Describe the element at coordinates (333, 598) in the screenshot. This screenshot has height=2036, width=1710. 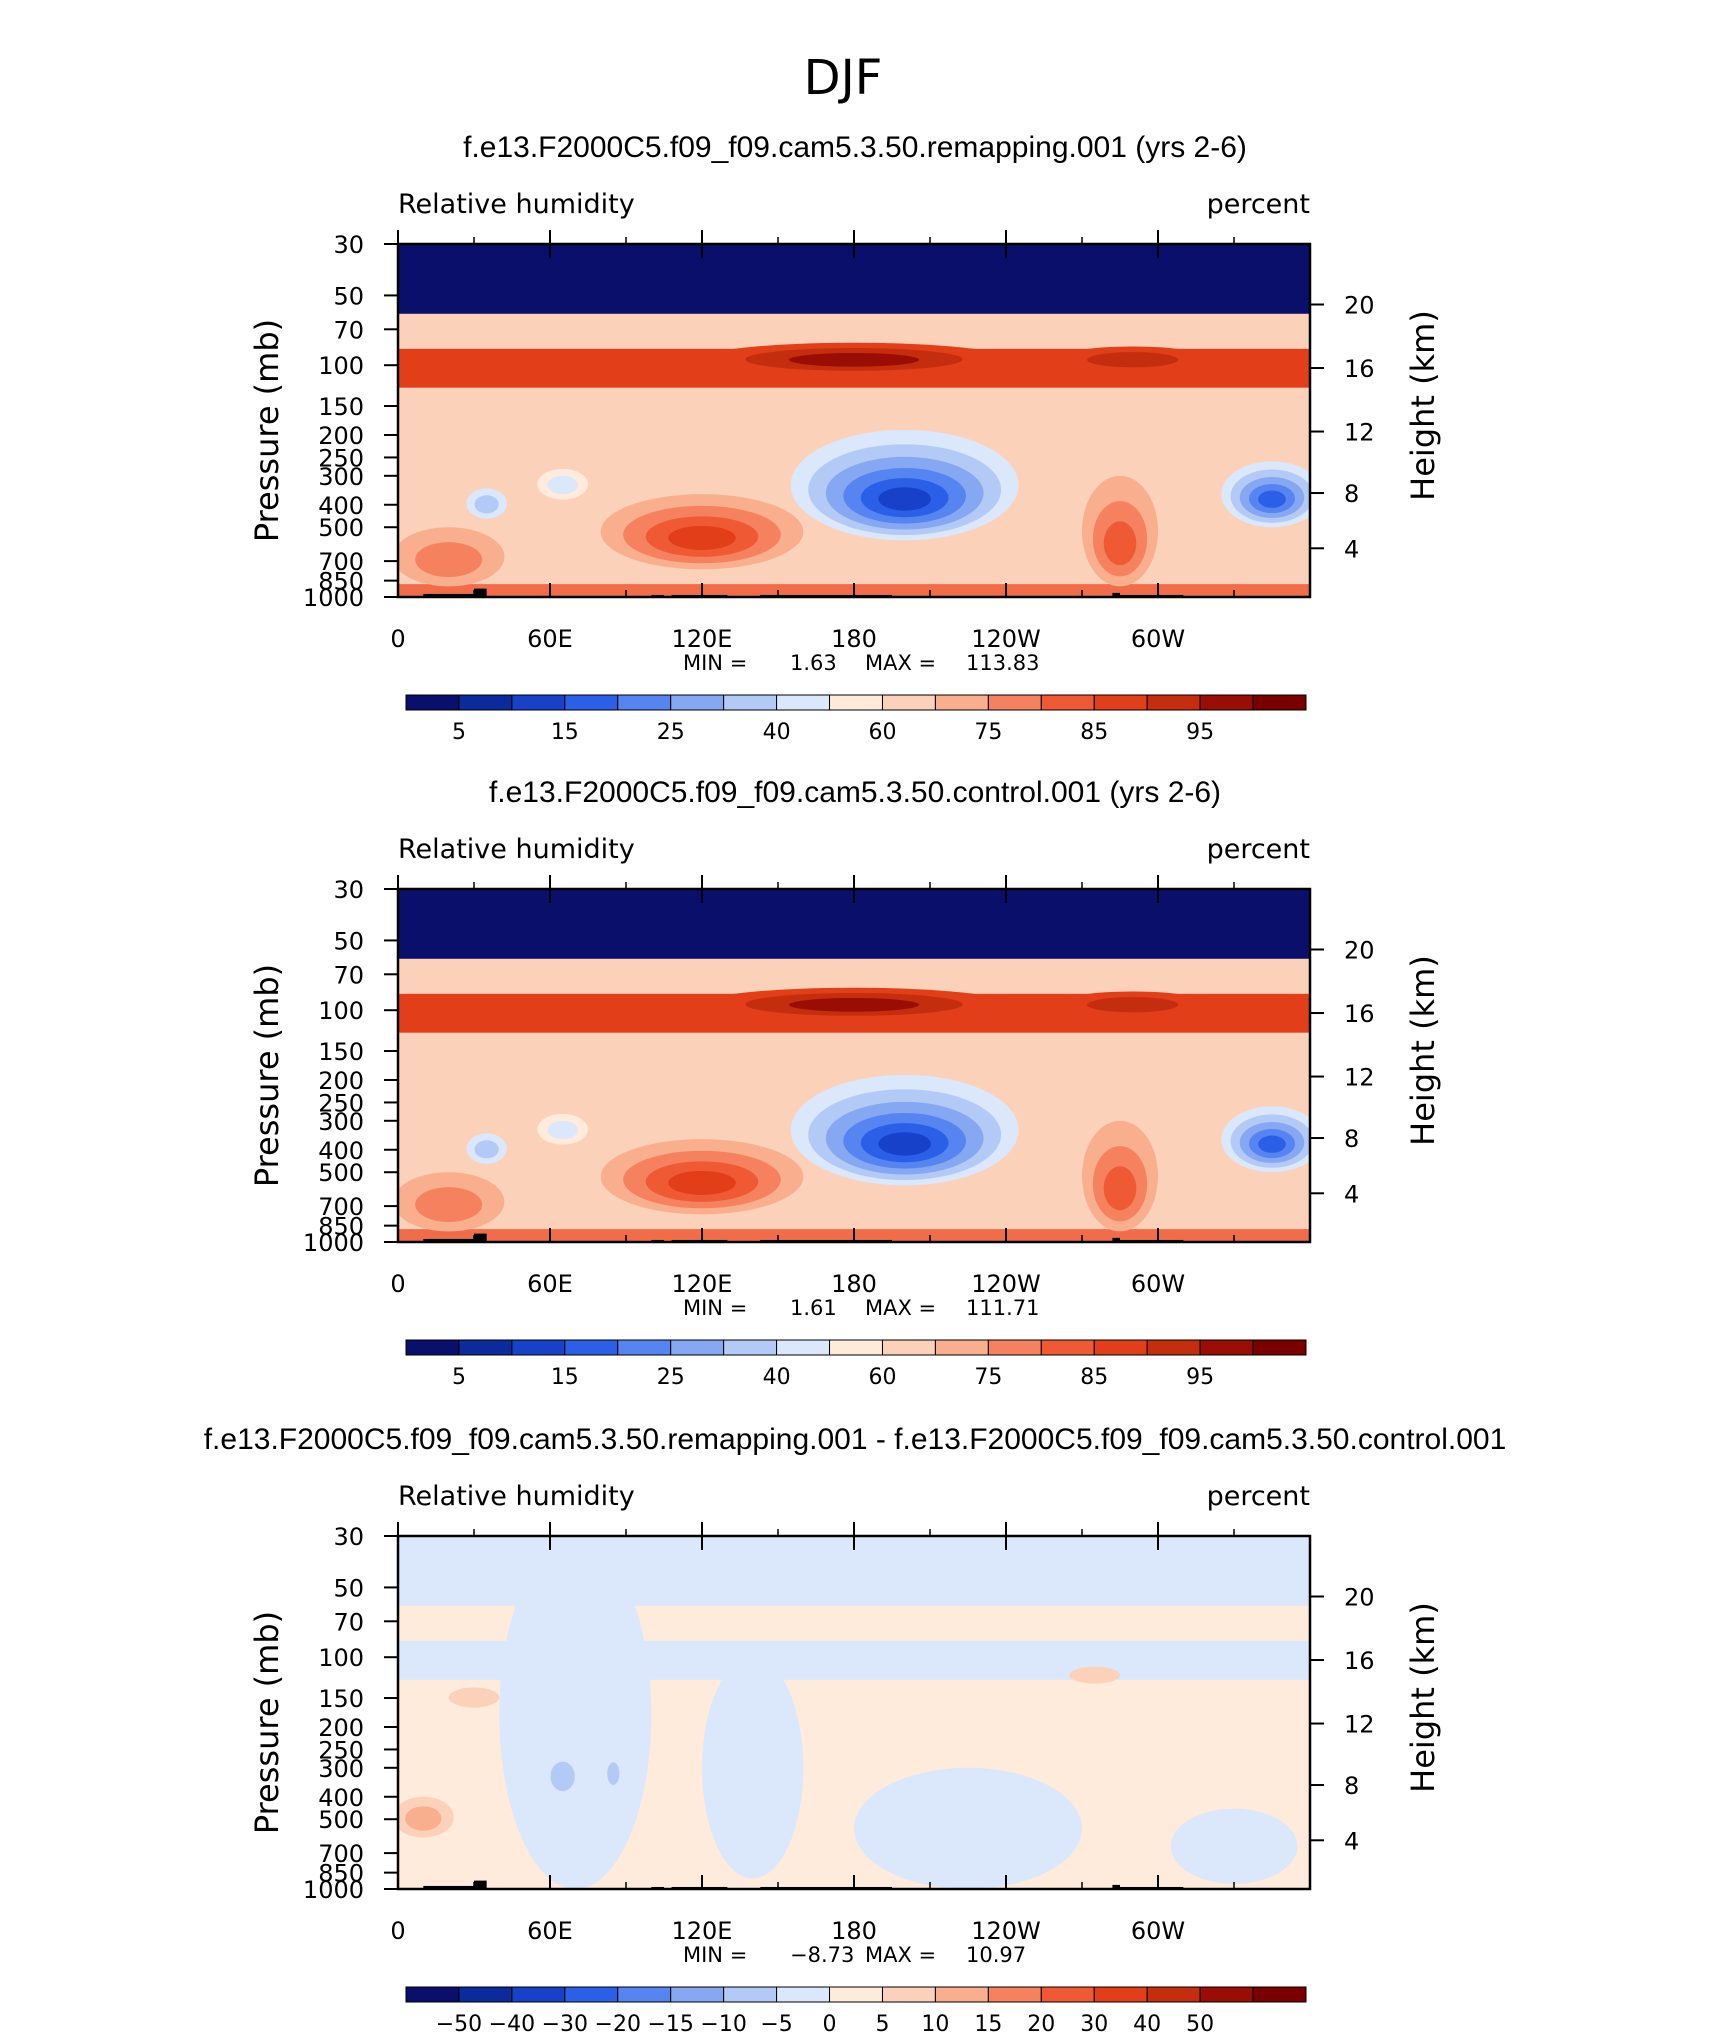
I see `y-tick-label: 1000` at that location.